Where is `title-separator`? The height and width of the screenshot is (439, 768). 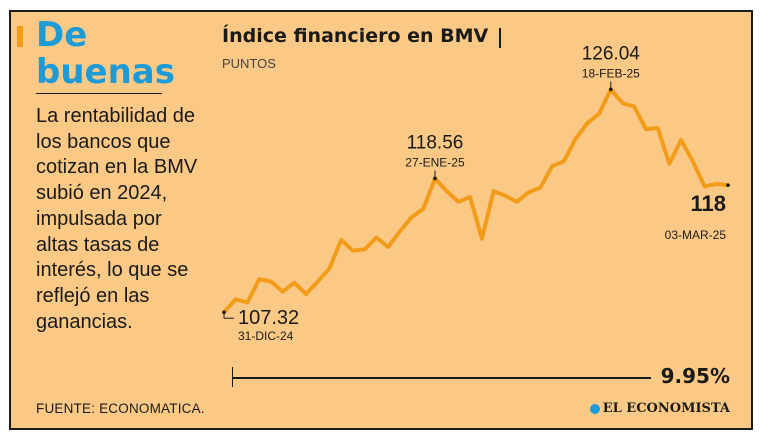
title-separator is located at coordinates (500, 38).